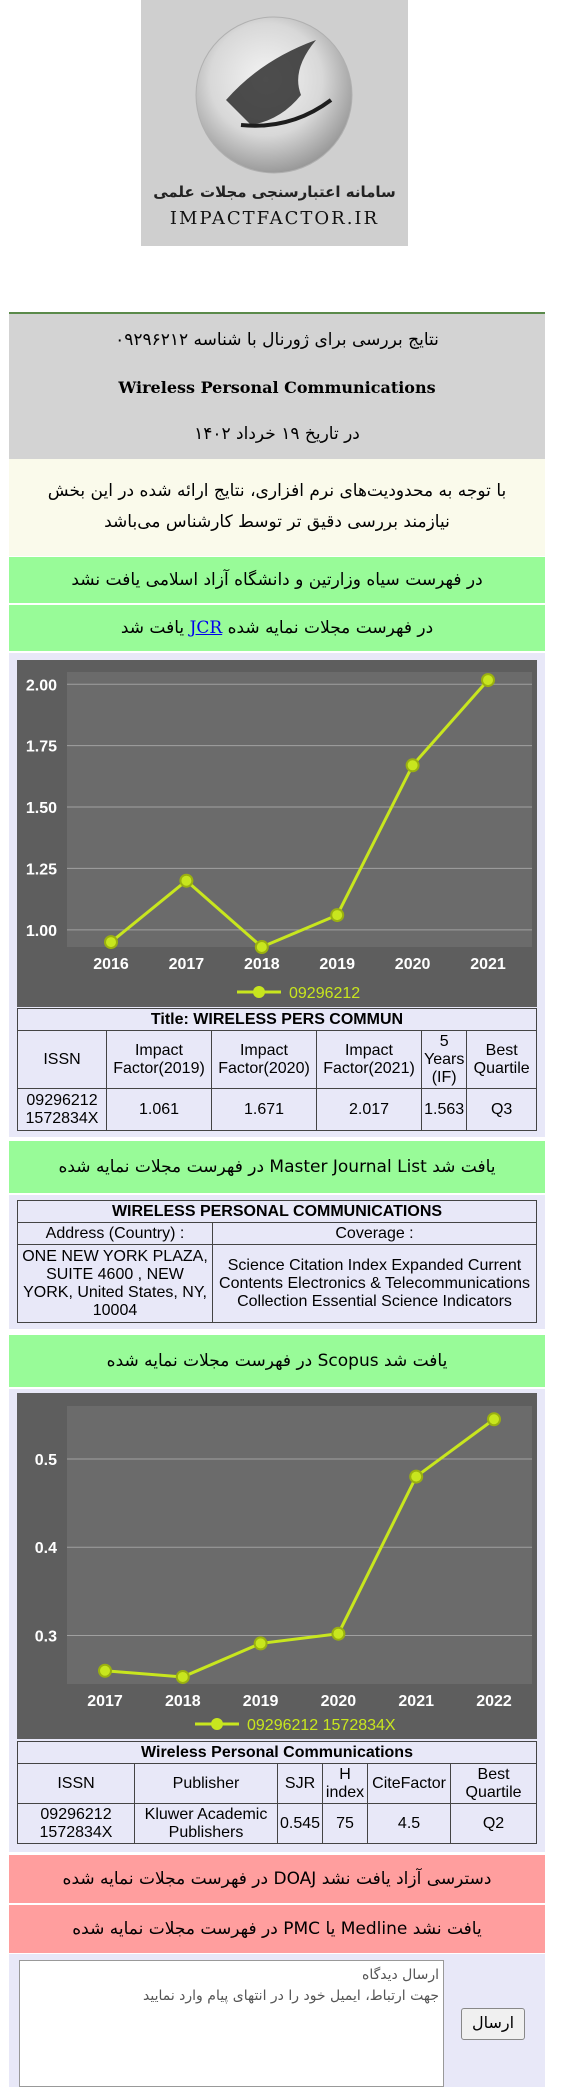 The image size is (563, 2087). I want to click on jcr-header-if2019: Impact Factor(2019), so click(159, 1059).